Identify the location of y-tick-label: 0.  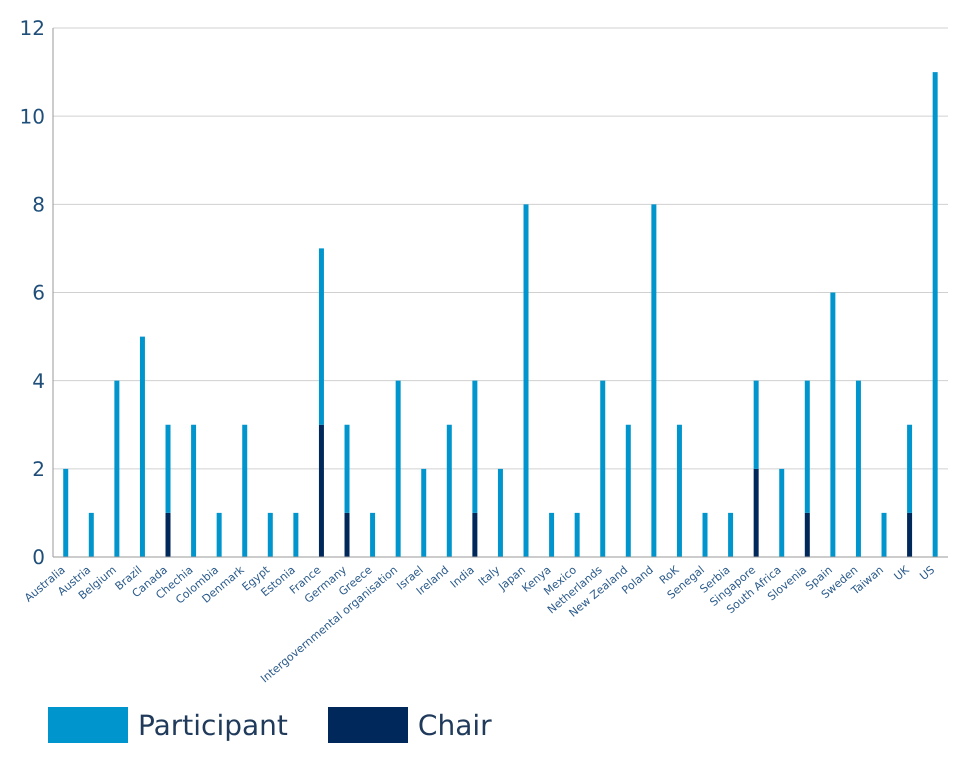
(38, 557).